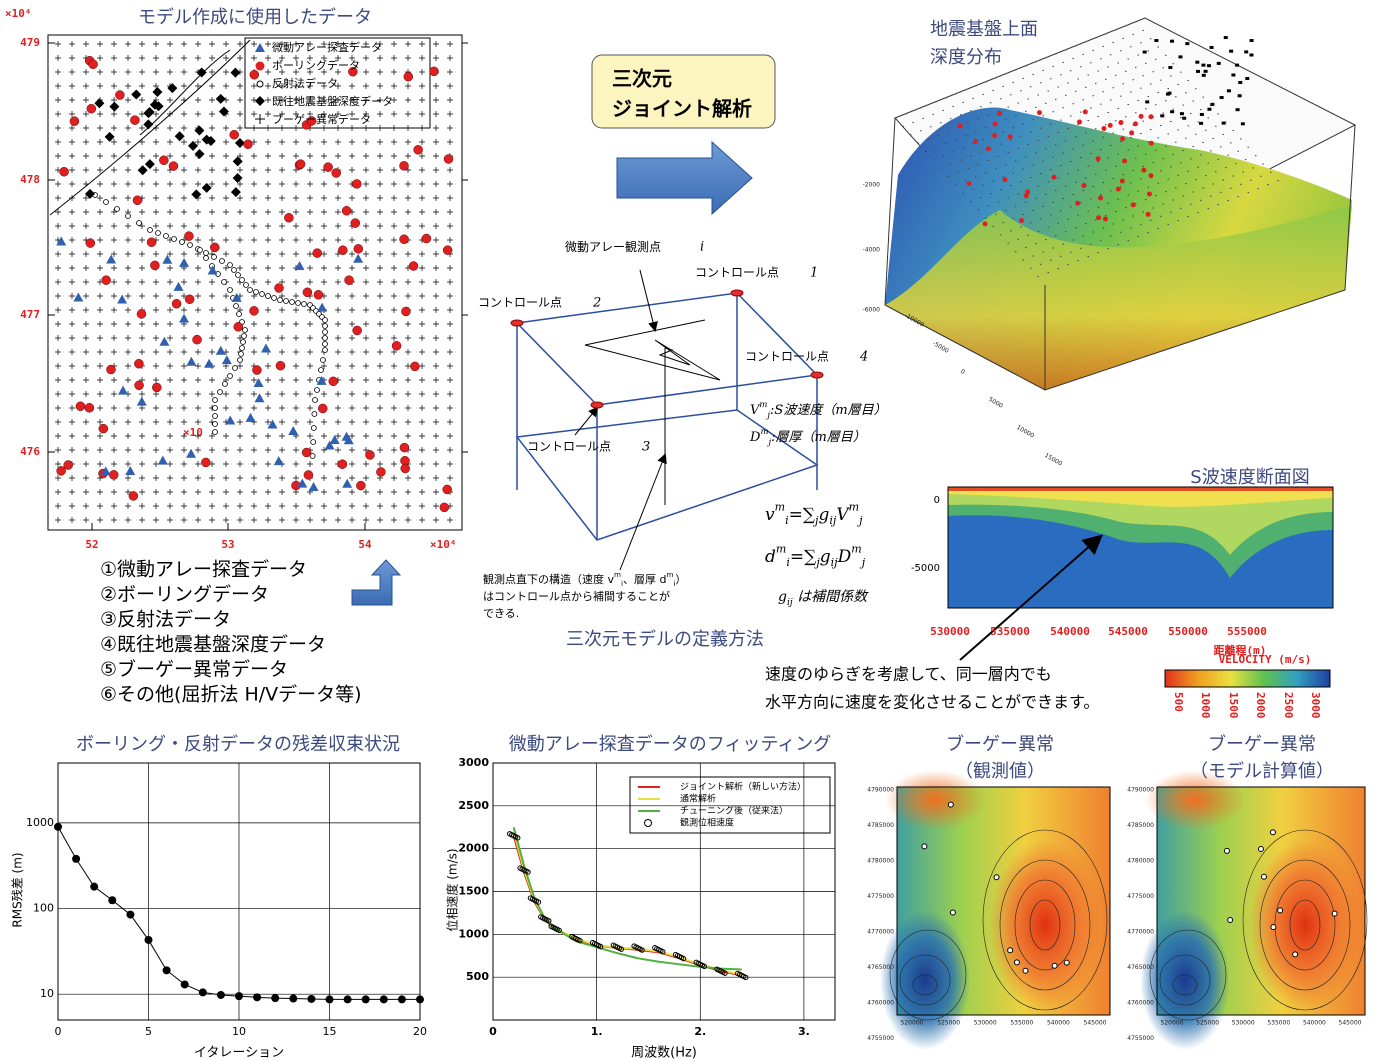  I want to click on bouguer-y-tick: 4765000, so click(880, 967).